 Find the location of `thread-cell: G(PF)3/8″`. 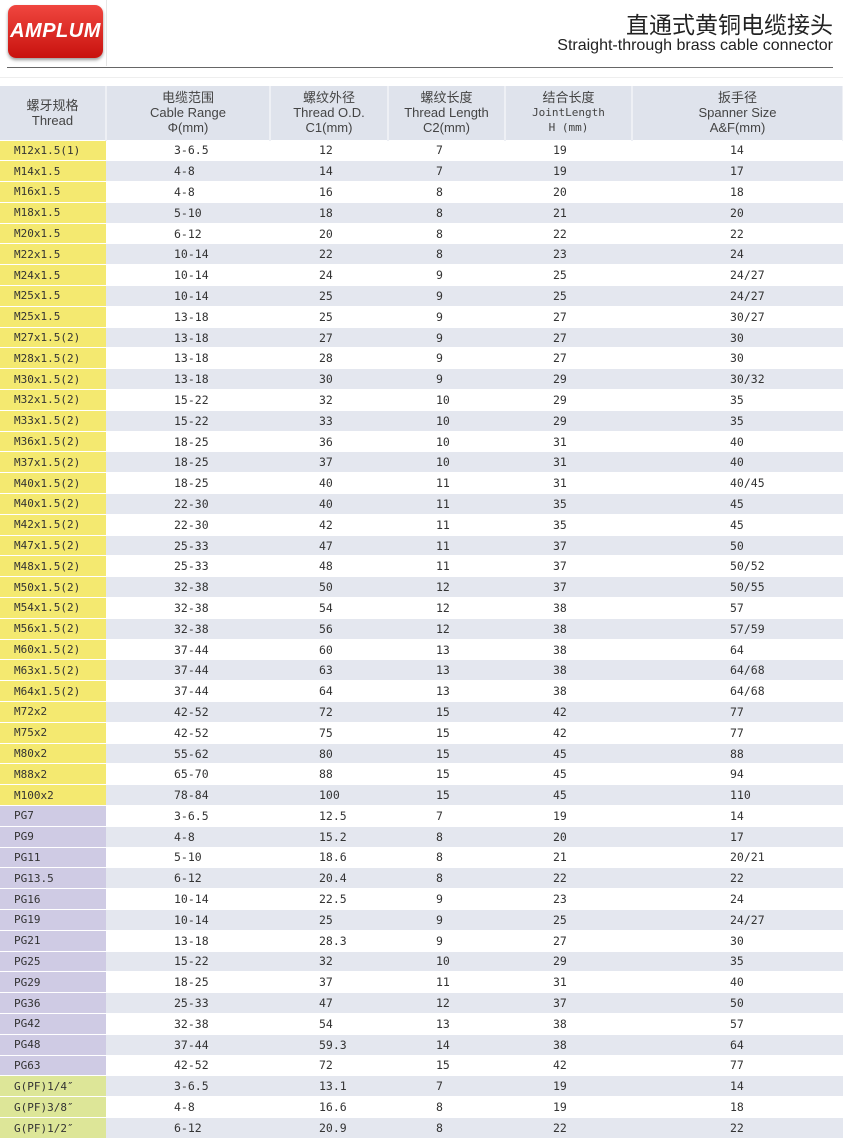

thread-cell: G(PF)3/8″ is located at coordinates (53, 1107).